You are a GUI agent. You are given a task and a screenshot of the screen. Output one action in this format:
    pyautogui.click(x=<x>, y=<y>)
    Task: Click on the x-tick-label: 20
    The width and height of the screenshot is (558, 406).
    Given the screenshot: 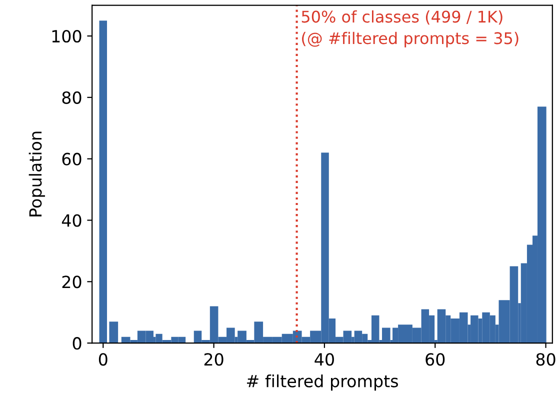 What is the action you would take?
    pyautogui.click(x=214, y=359)
    